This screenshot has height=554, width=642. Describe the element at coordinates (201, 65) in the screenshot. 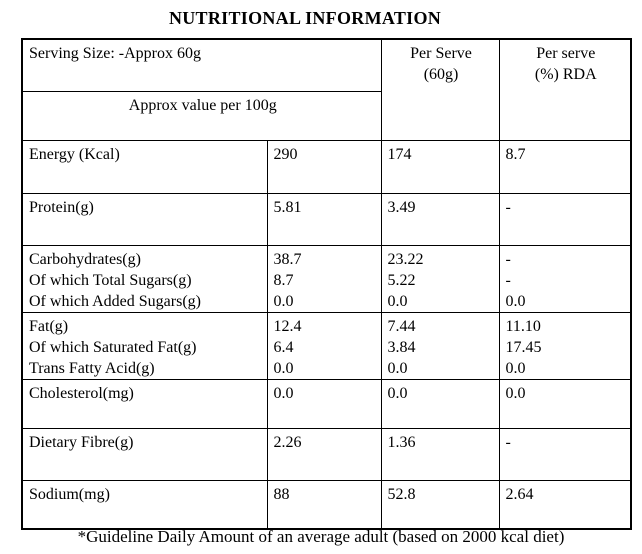

I see `serving-size-cell: Serving Size: -Approx 60g` at that location.